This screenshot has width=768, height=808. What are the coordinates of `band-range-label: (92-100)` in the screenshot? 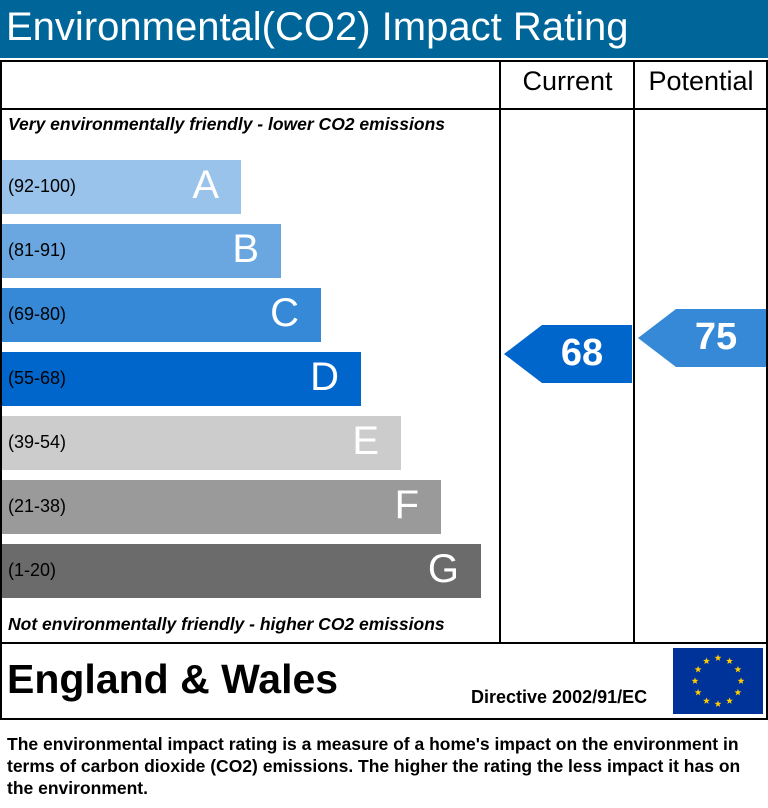 It's located at (42, 186).